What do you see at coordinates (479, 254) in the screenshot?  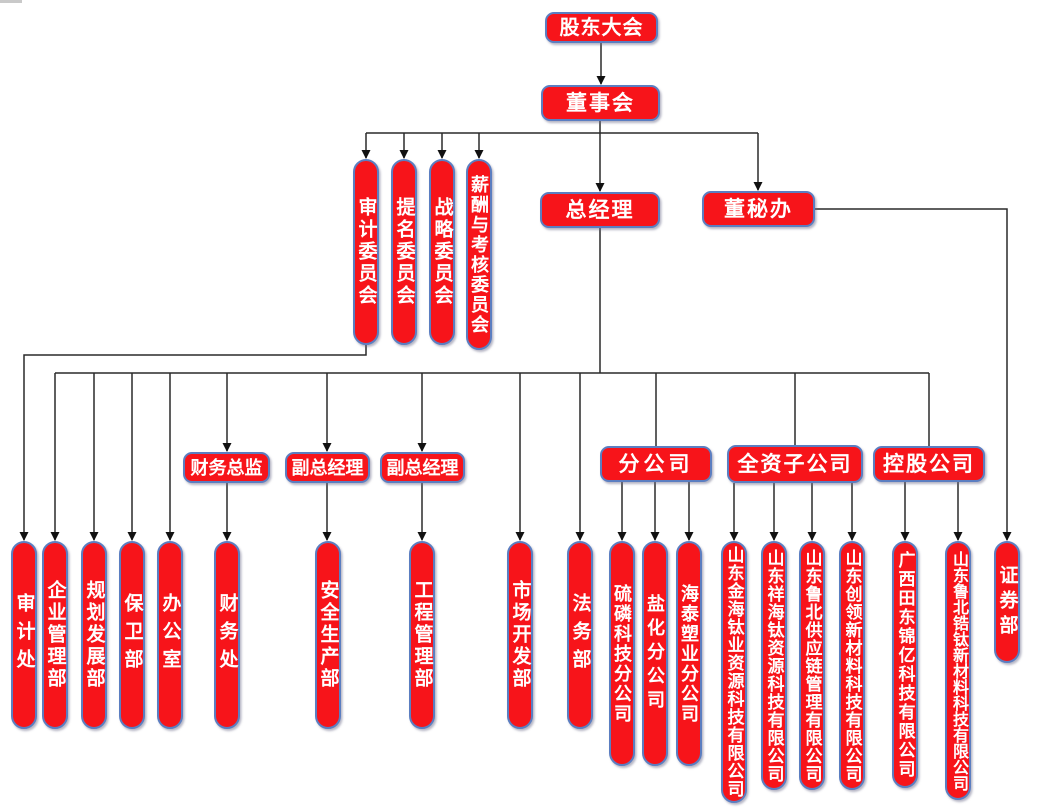 I see `node-remuneration-appraisal-committee: 薪酬与考核委员会` at bounding box center [479, 254].